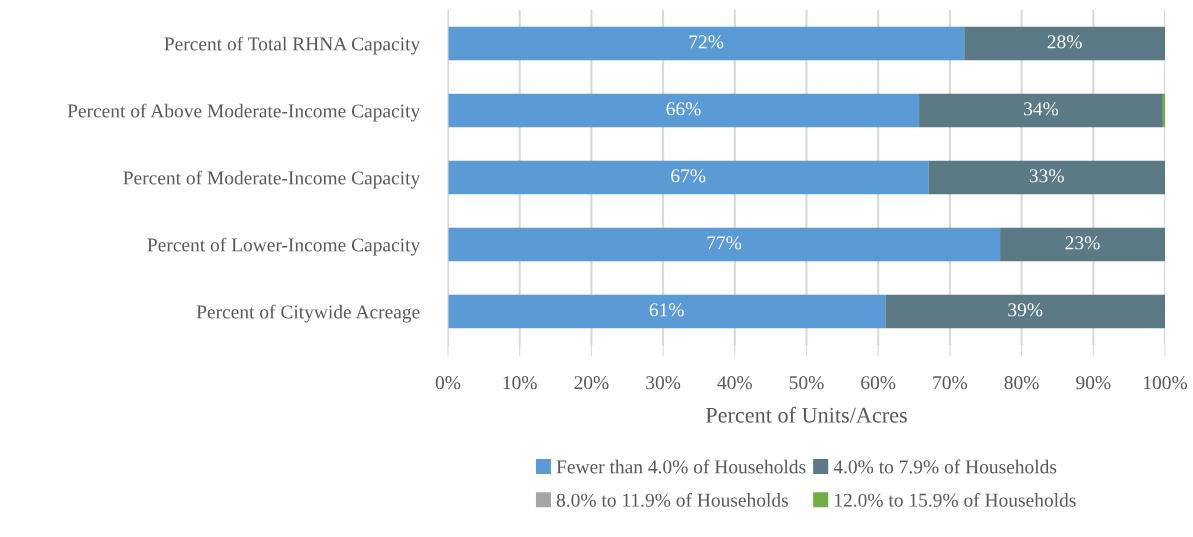  What do you see at coordinates (520, 383) in the screenshot?
I see `x-tick-label: 10%` at bounding box center [520, 383].